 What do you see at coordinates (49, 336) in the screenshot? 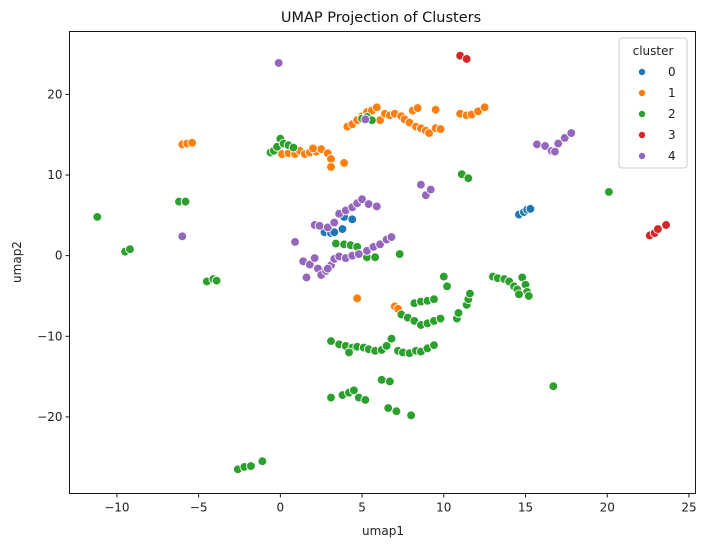
I see `y-tick-label: −10` at bounding box center [49, 336].